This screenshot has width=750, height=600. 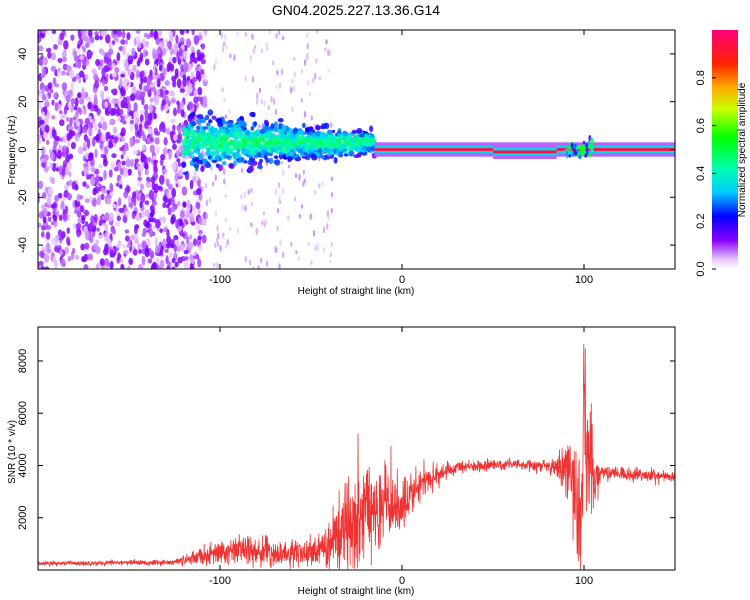 I want to click on colorbar-ticks: 0.0 0.2 0.4 0.6 0.8, so click(x=705, y=173).